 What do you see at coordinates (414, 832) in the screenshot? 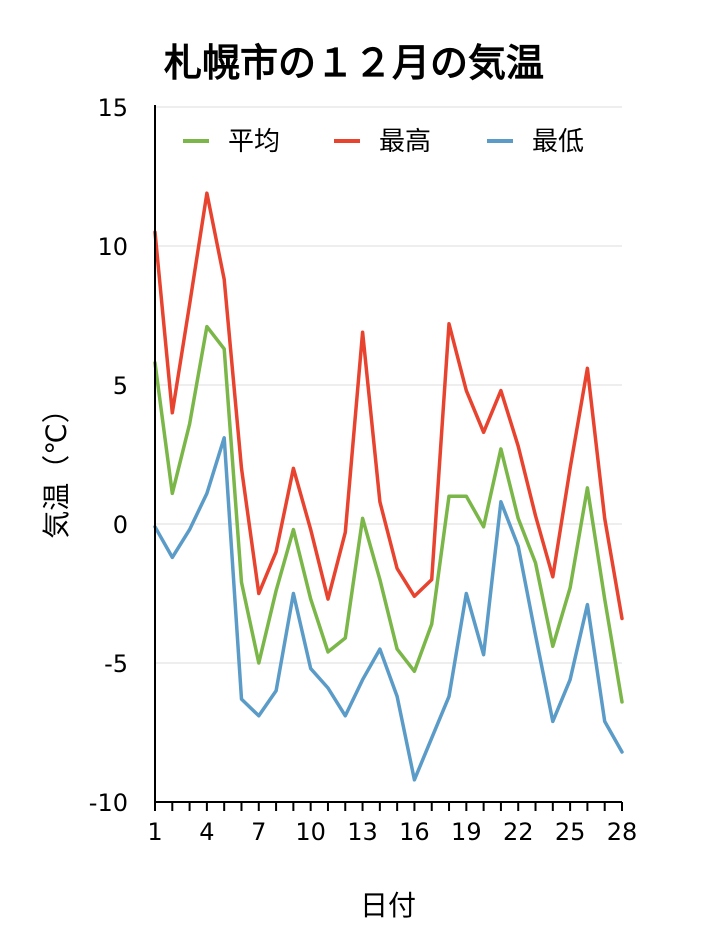
I see `x-tick-label: 16` at bounding box center [414, 832].